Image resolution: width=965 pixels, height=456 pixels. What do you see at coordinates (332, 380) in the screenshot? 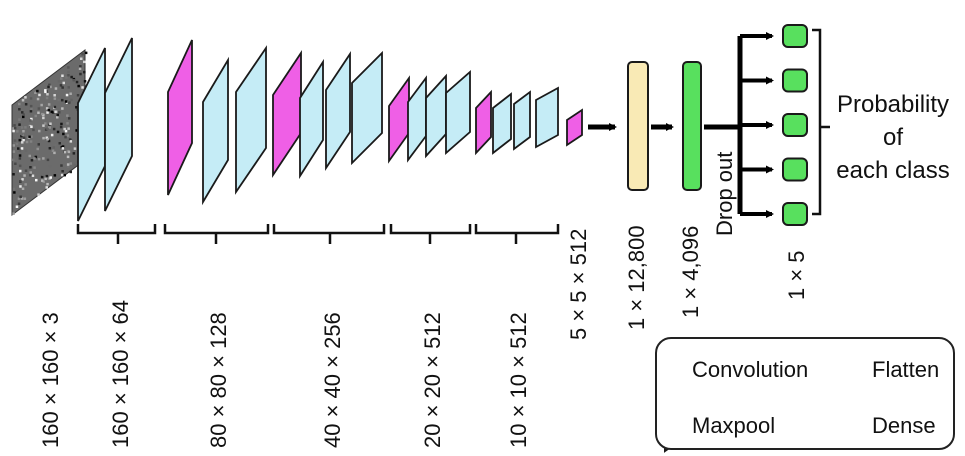
I see `dim-block3: 40 × 40 × 256` at bounding box center [332, 380].